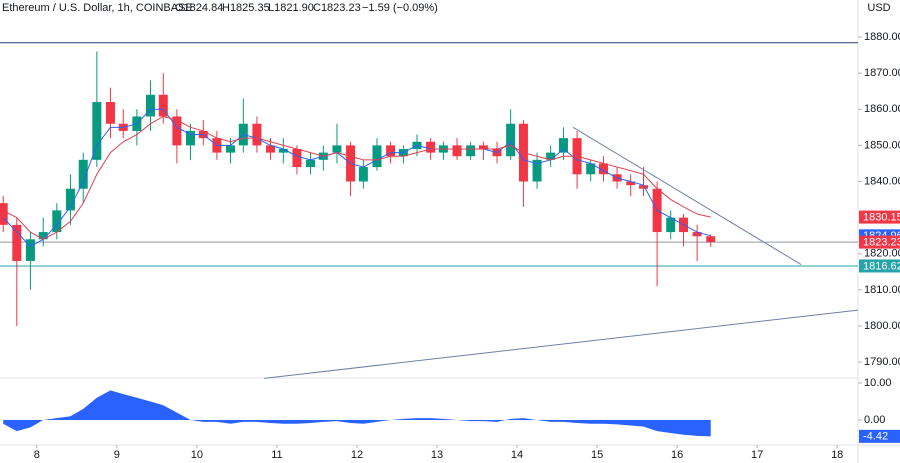 This screenshot has height=463, width=900. What do you see at coordinates (882, 254) in the screenshot?
I see `y-tick-label: 1820.00` at bounding box center [882, 254].